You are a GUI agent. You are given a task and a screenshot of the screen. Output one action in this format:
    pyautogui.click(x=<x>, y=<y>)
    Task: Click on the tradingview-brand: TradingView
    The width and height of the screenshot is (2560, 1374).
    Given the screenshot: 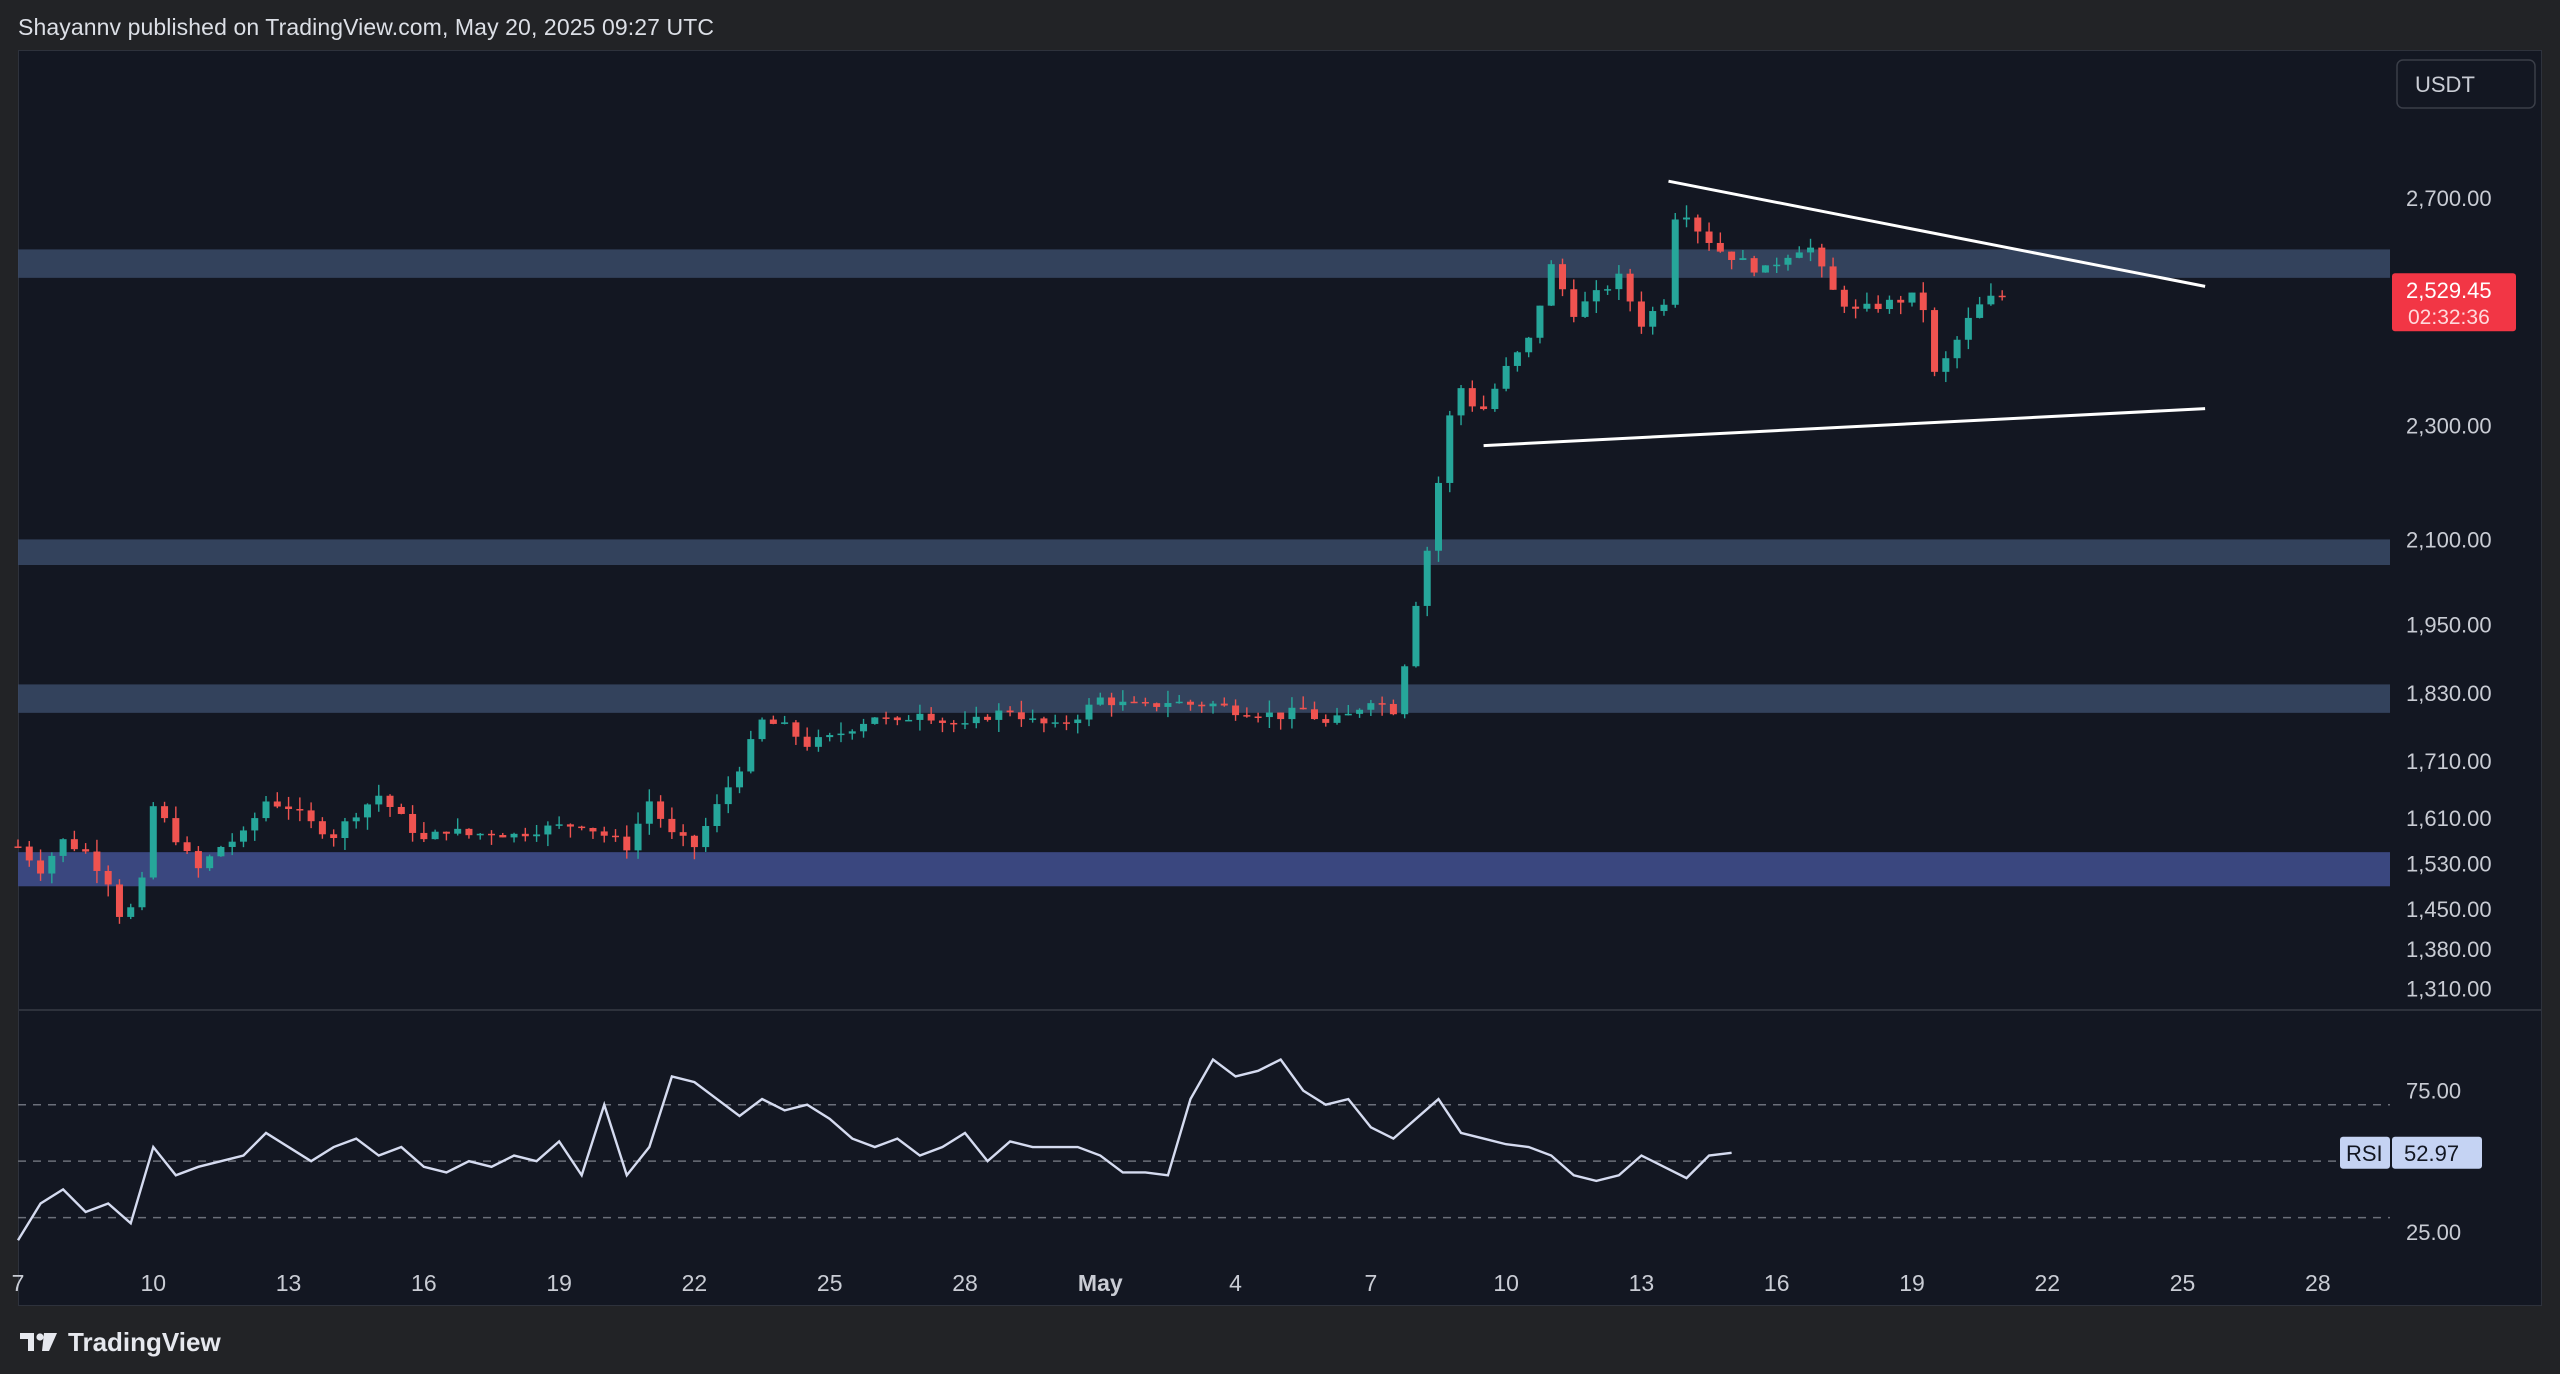 What is the action you would take?
    pyautogui.click(x=144, y=1341)
    